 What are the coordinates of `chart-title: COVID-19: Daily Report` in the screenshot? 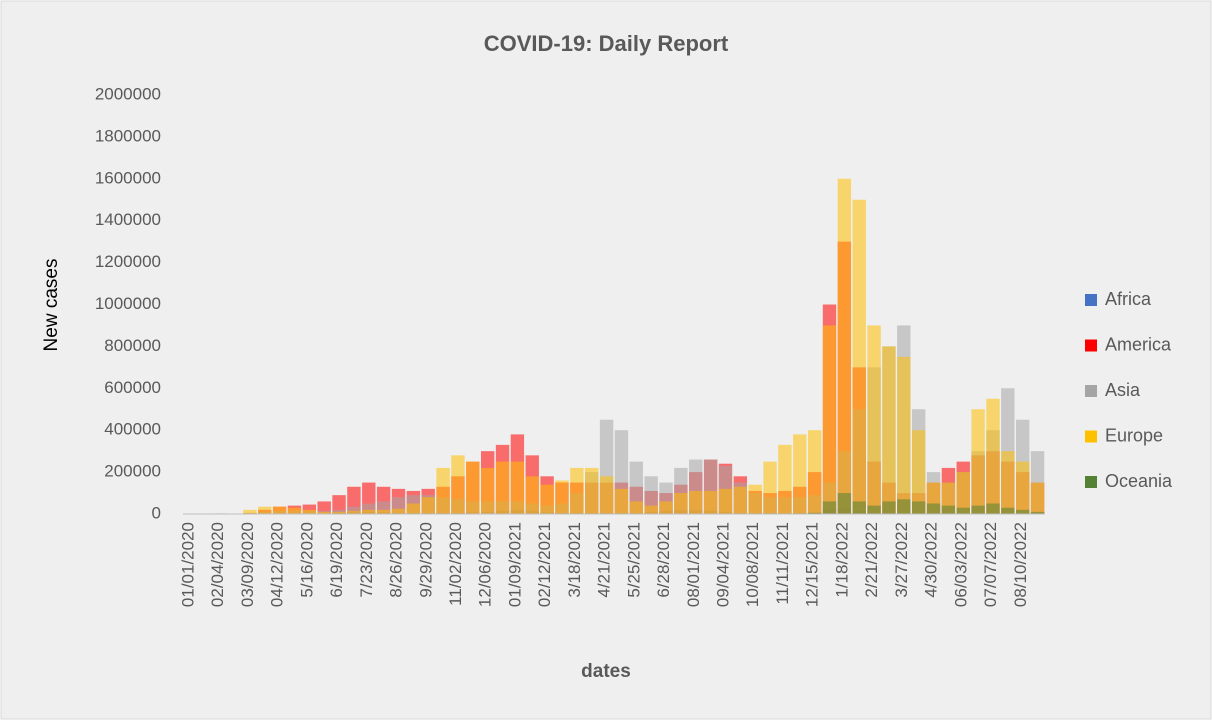 It's located at (606, 43).